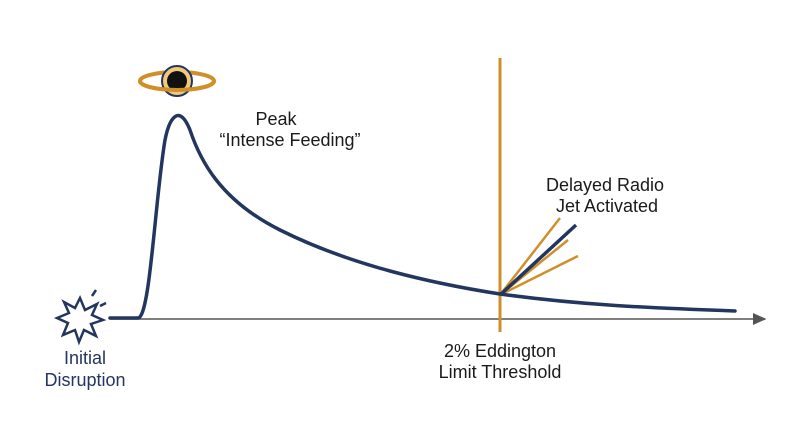 This screenshot has width=800, height=447. I want to click on threshold-label: 2% Eddington, so click(500, 351).